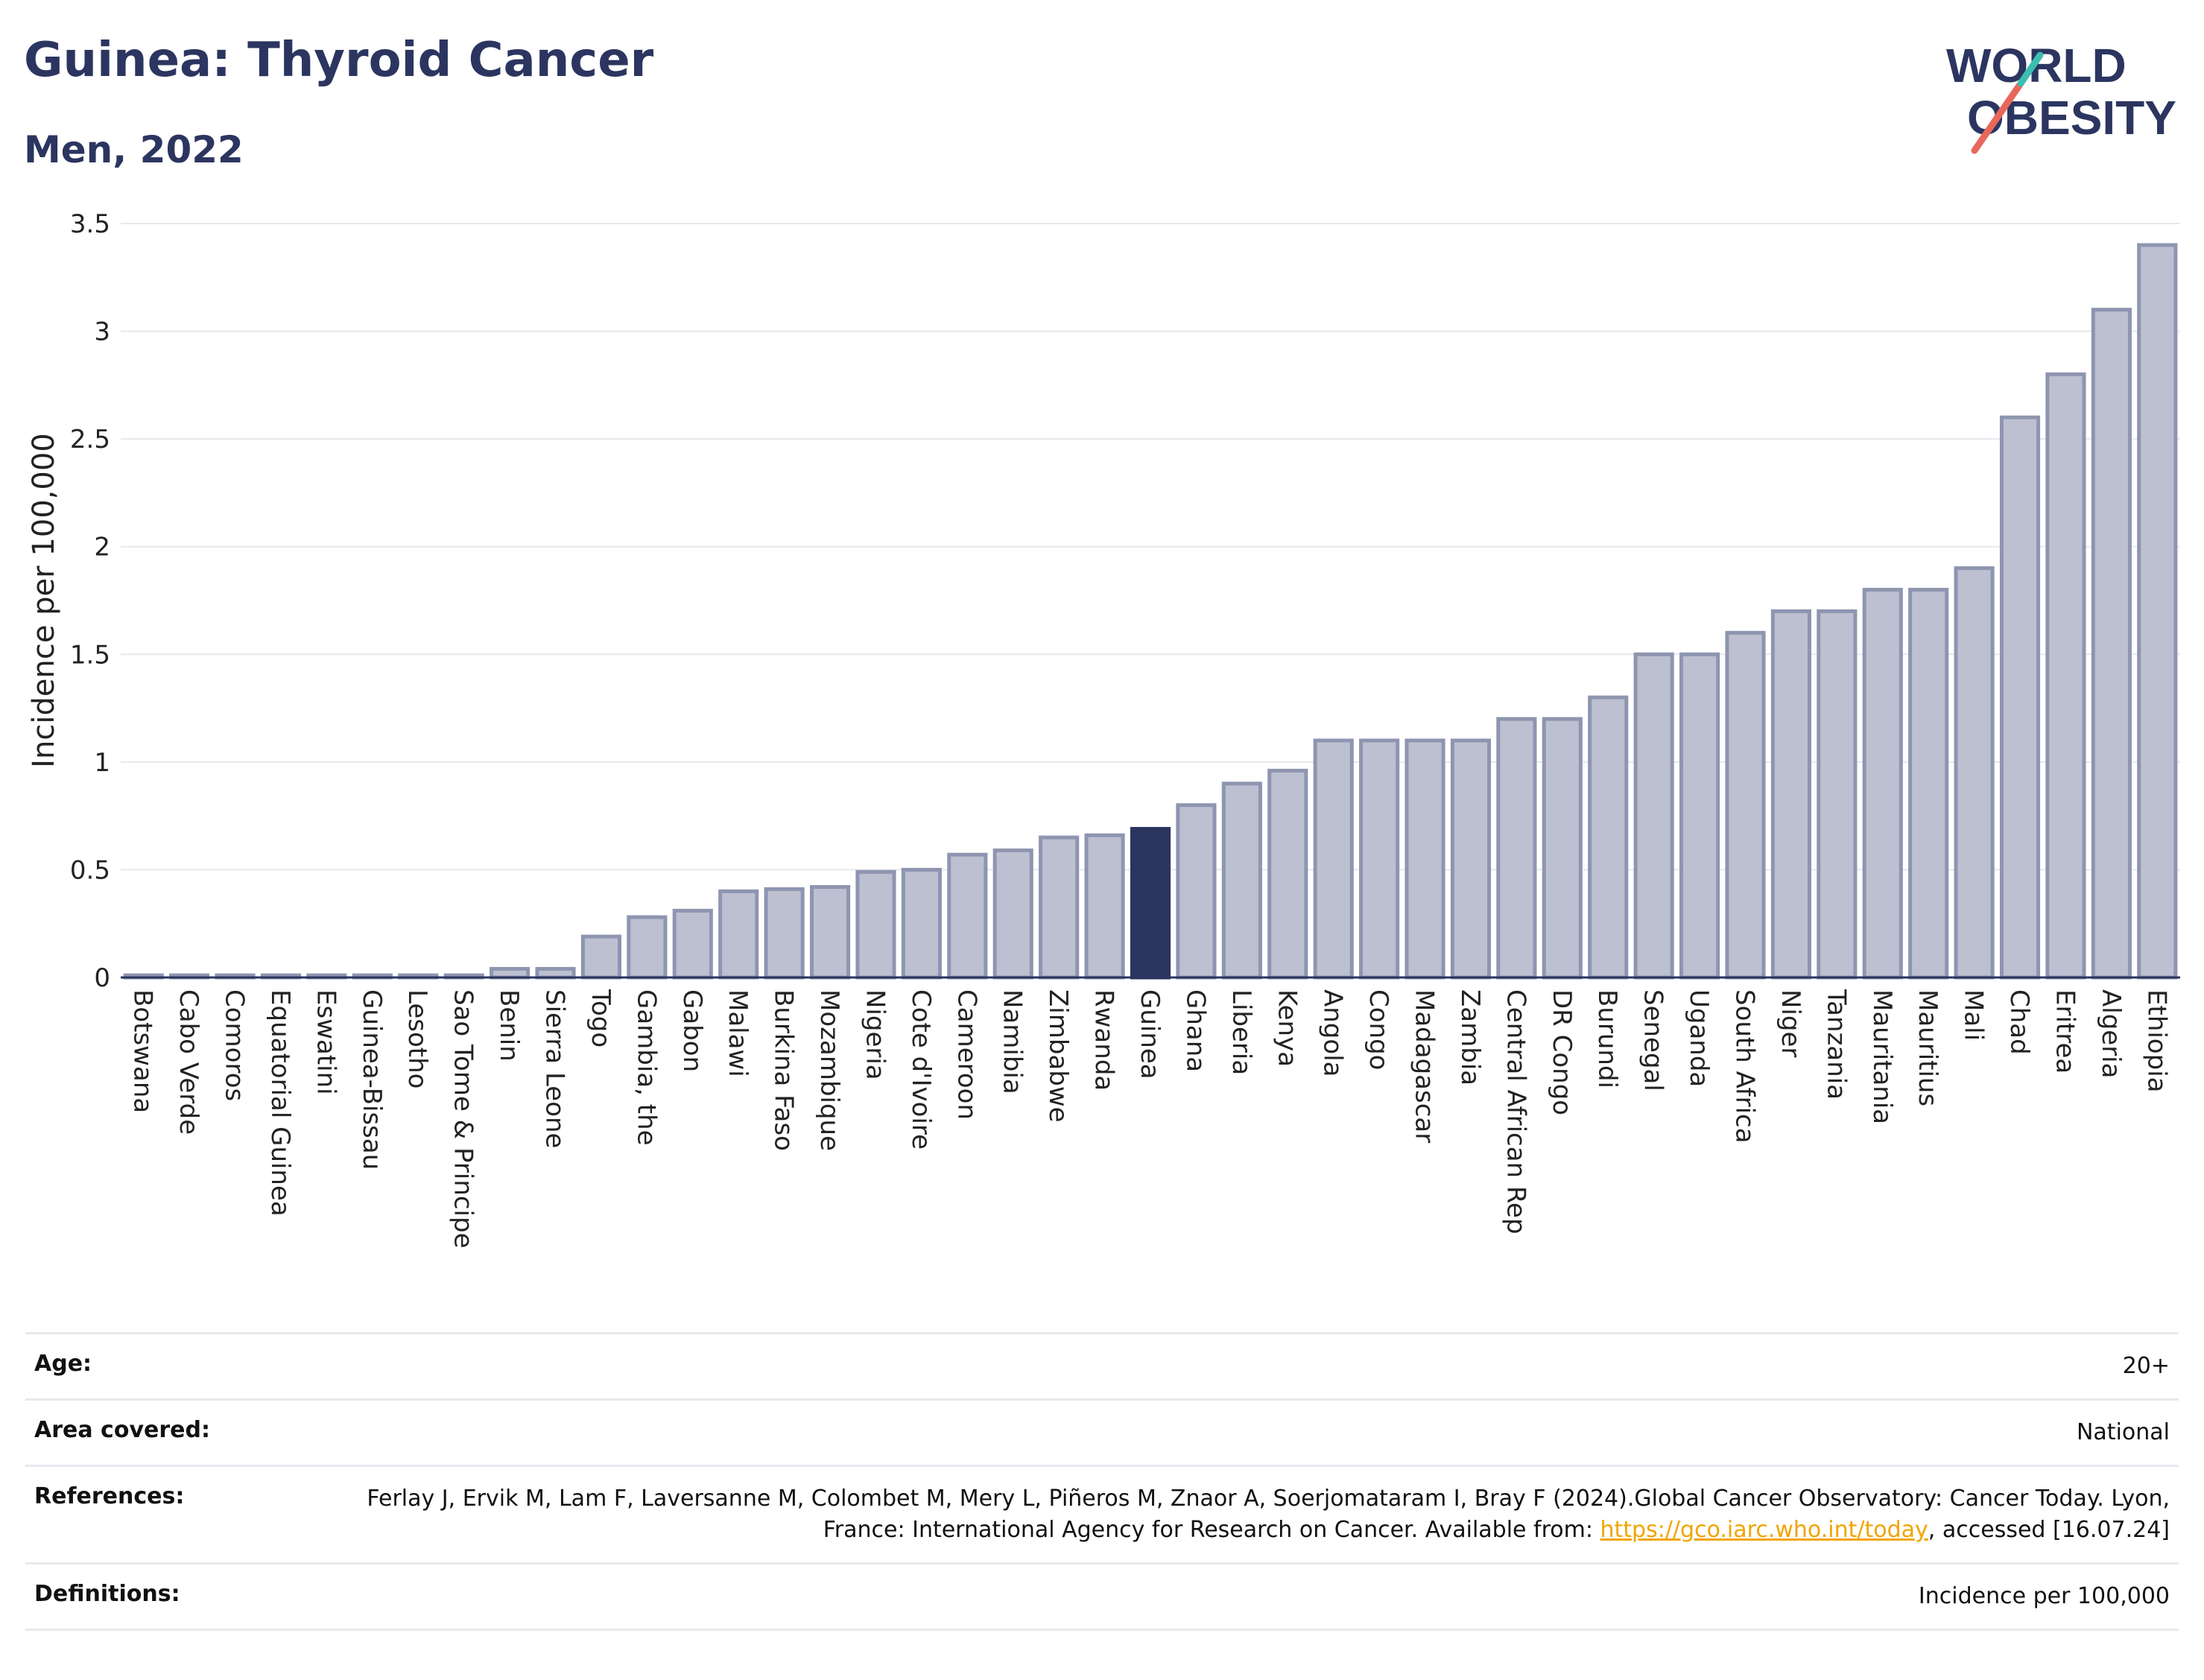 This screenshot has width=2204, height=1680. I want to click on x-tick-label: Mauritania, so click(1882, 1056).